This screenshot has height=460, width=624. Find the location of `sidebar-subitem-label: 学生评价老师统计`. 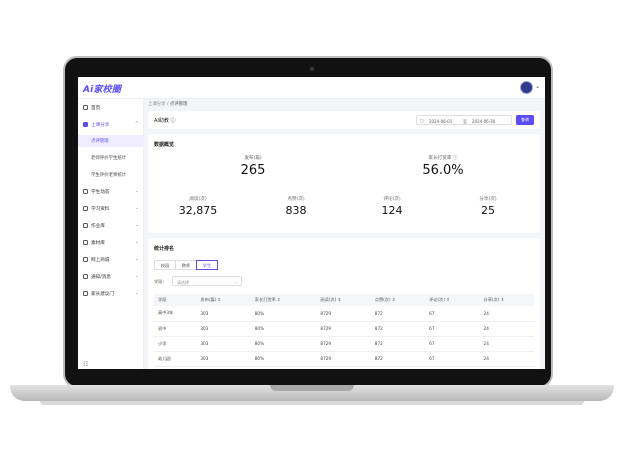

sidebar-subitem-label: 学生评价老师统计 is located at coordinates (109, 175).